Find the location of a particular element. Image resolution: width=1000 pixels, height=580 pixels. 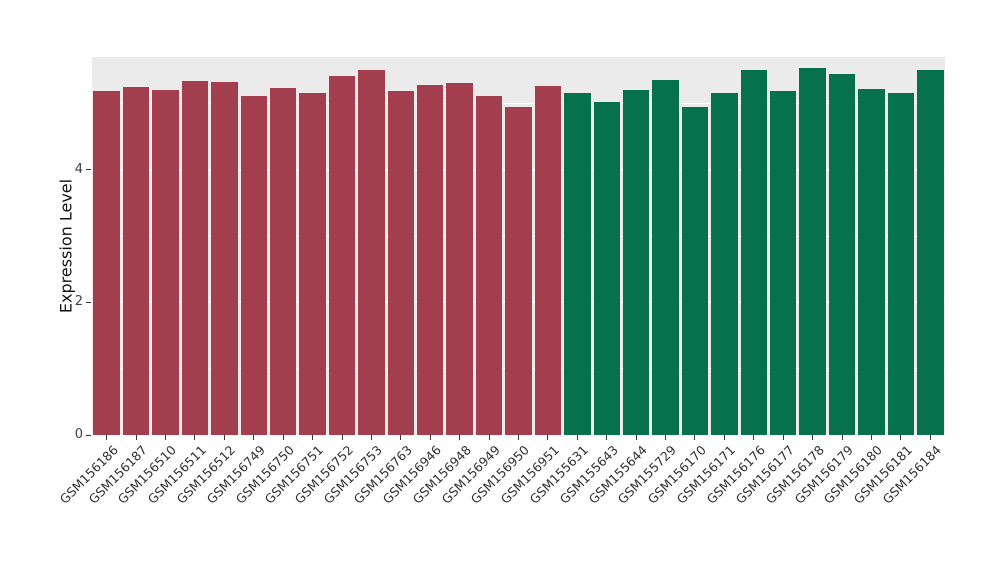

bar-GSM155644 is located at coordinates (636, 262).